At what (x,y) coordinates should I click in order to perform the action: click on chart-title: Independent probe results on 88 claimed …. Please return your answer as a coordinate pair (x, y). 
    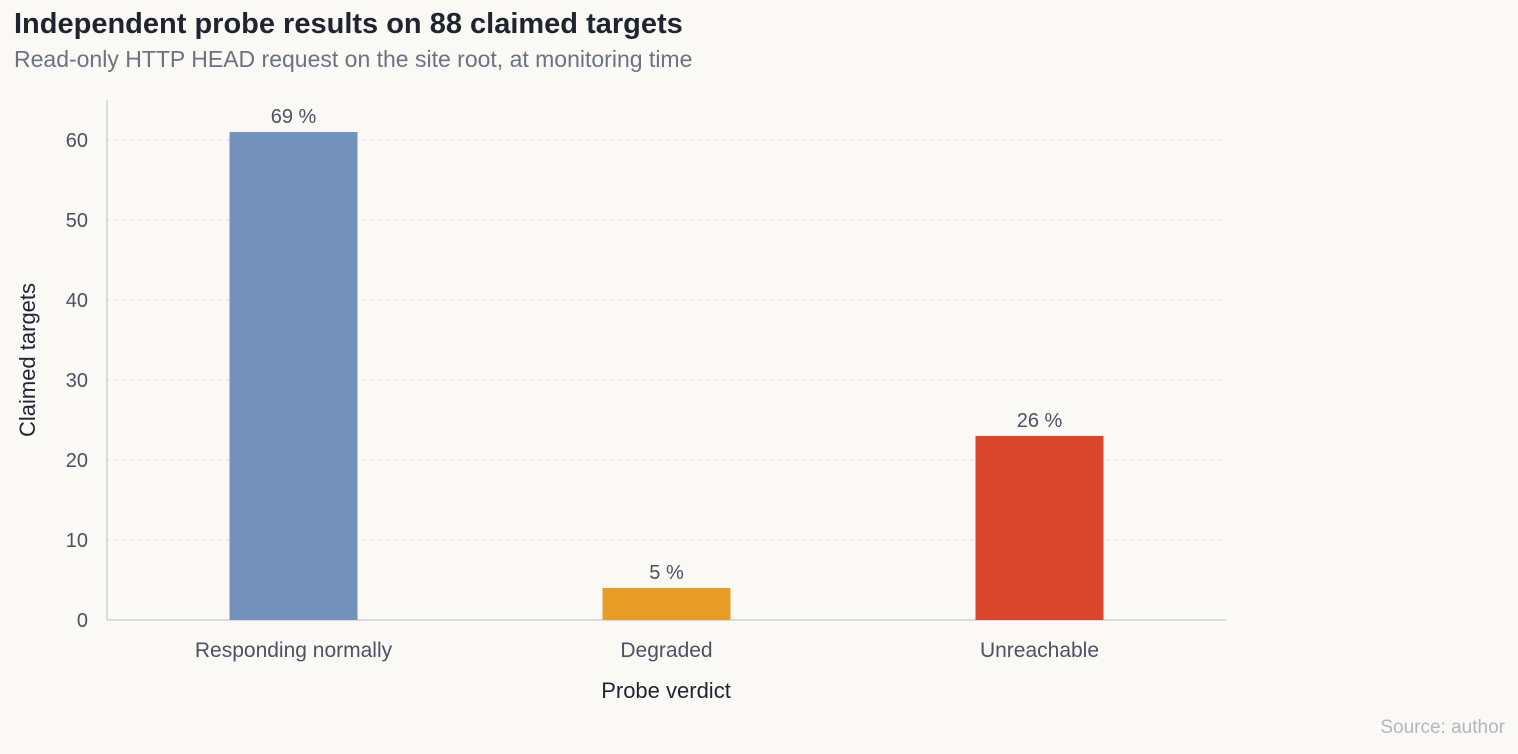
    Looking at the image, I should click on (348, 24).